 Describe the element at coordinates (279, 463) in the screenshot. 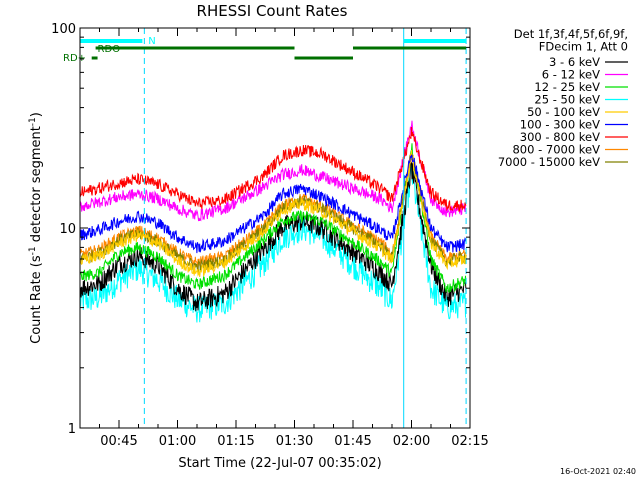

I see `x-axis-label: Start Time (22-Jul-07 00:35:02)` at that location.